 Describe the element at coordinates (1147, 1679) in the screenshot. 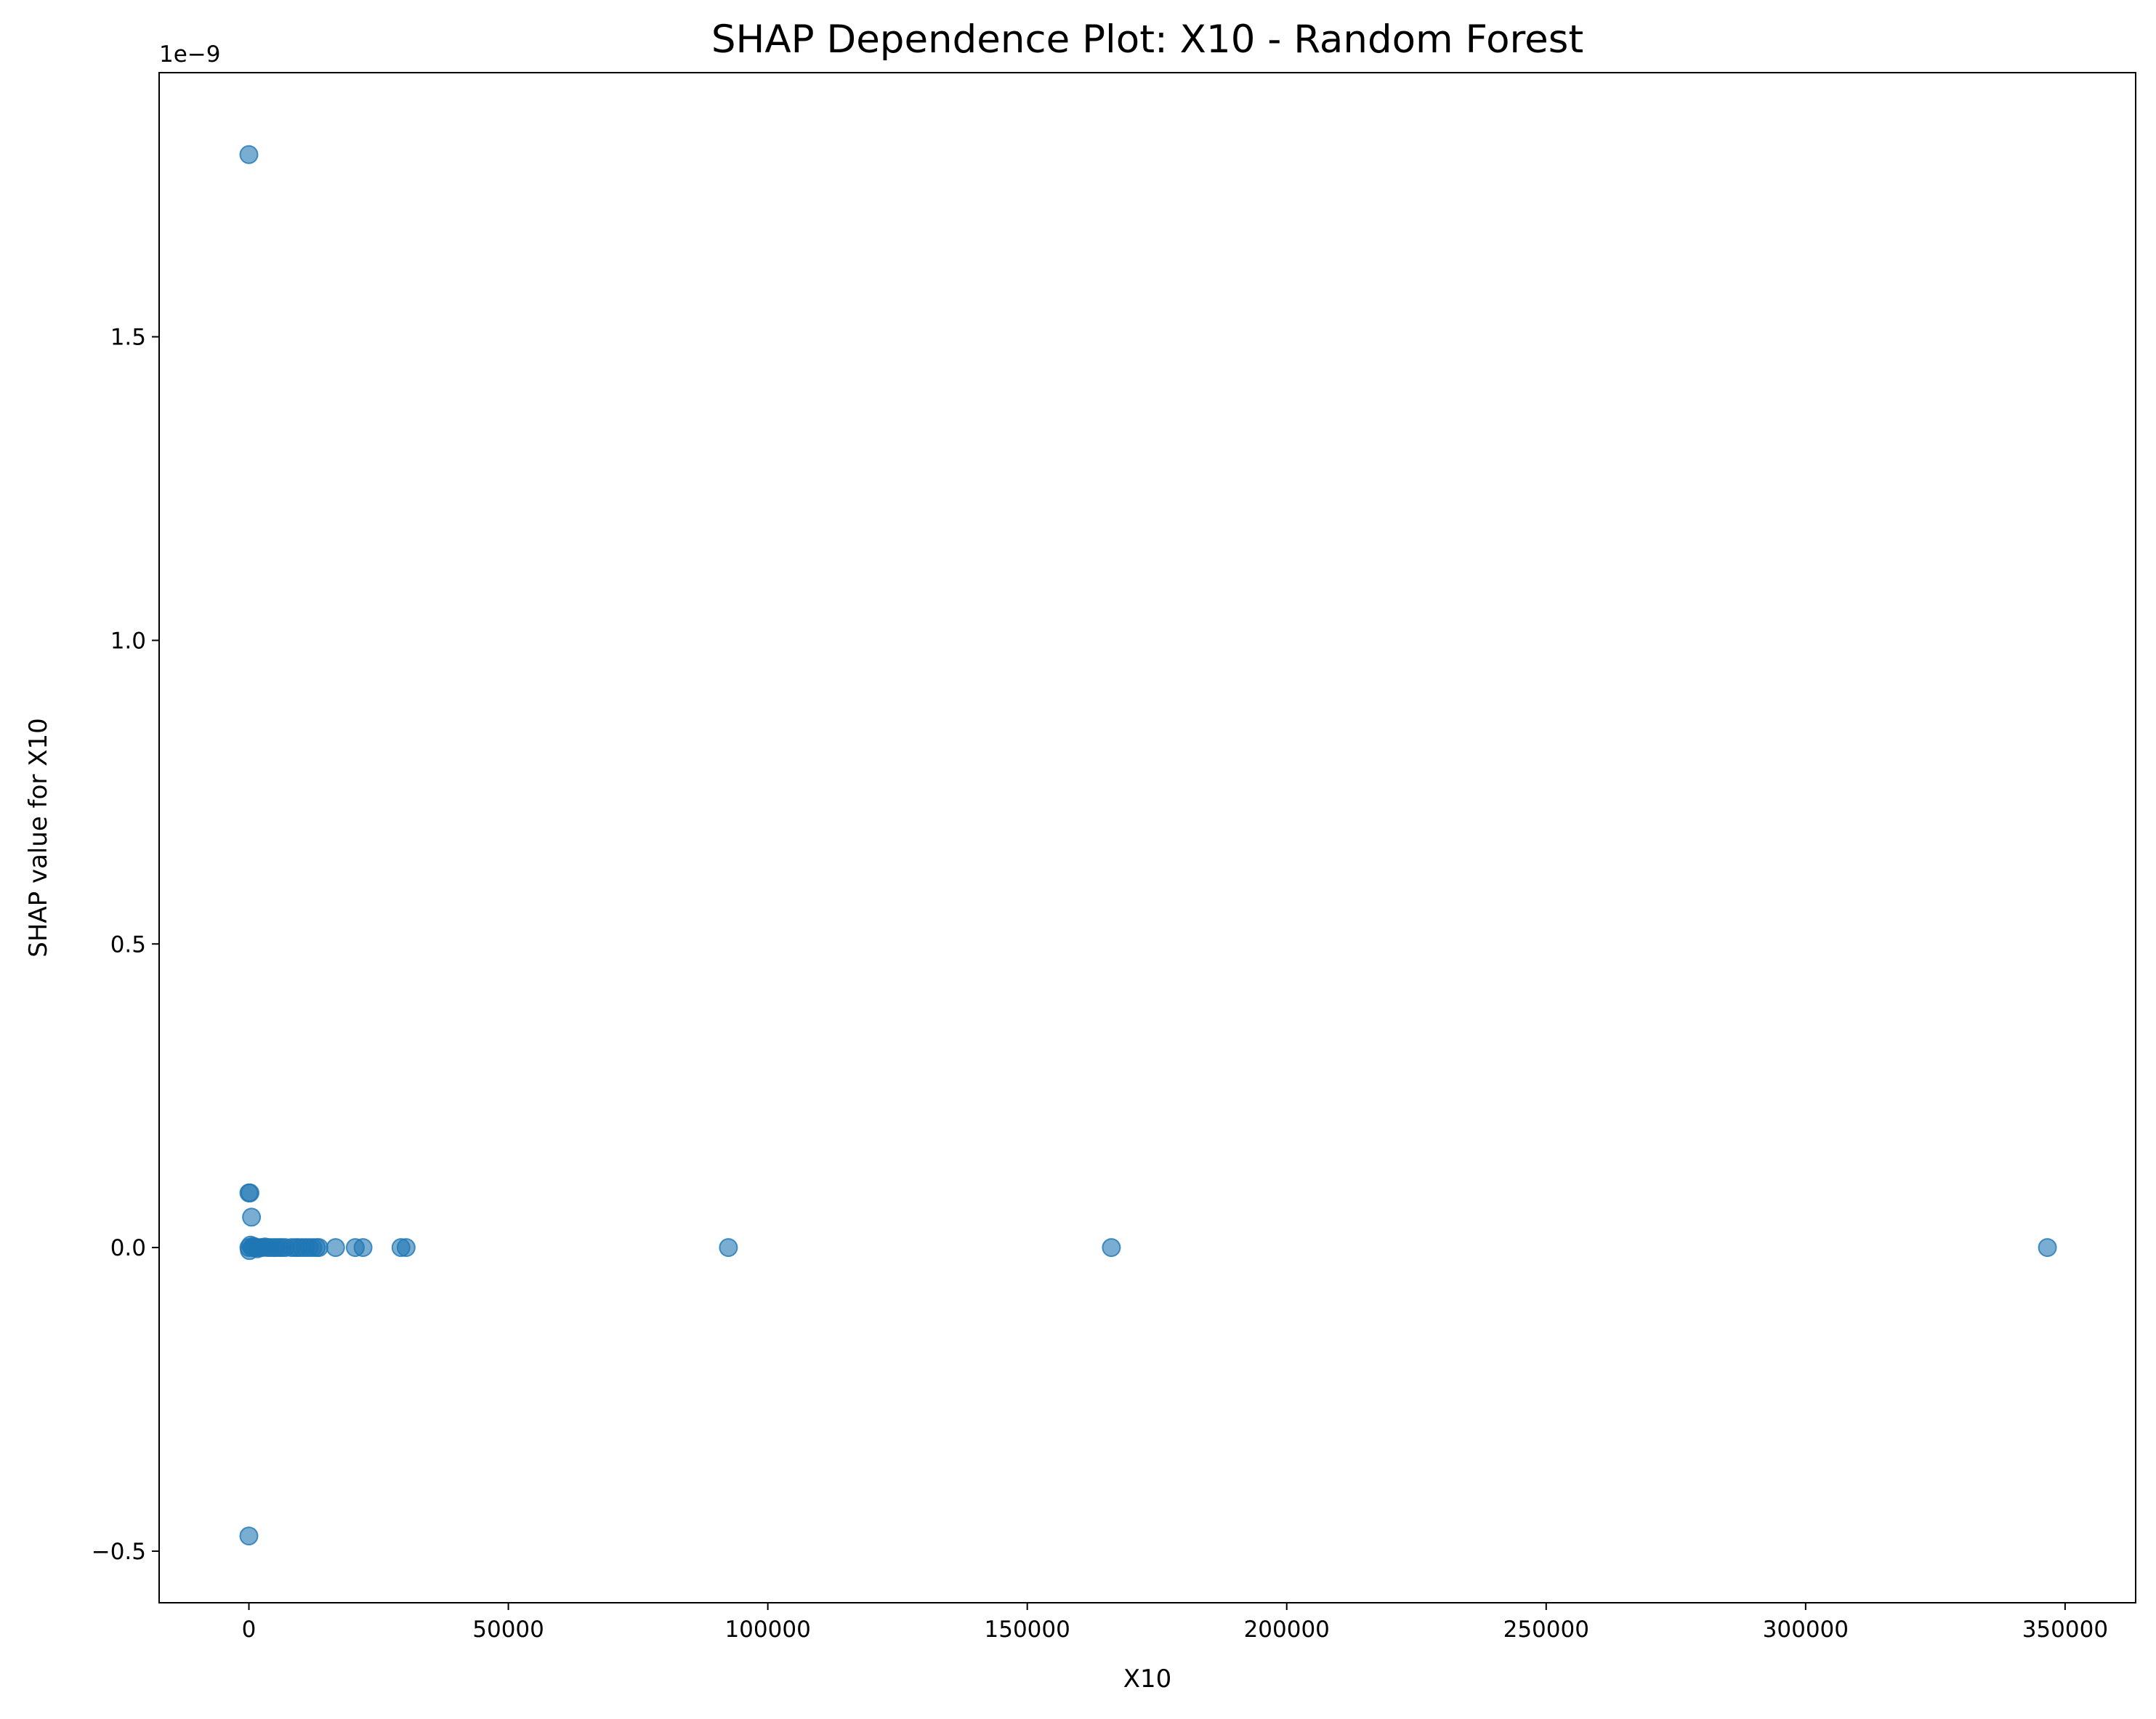

I see `x-axis-title: X10` at that location.